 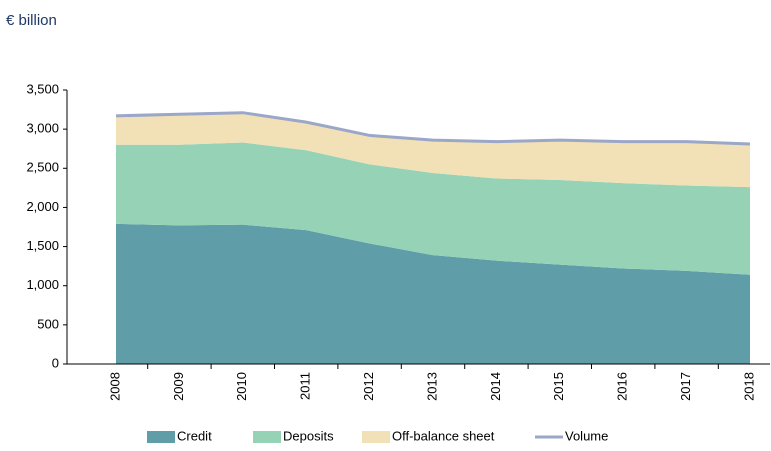 What do you see at coordinates (42, 88) in the screenshot?
I see `y-tick-label: 3,500` at bounding box center [42, 88].